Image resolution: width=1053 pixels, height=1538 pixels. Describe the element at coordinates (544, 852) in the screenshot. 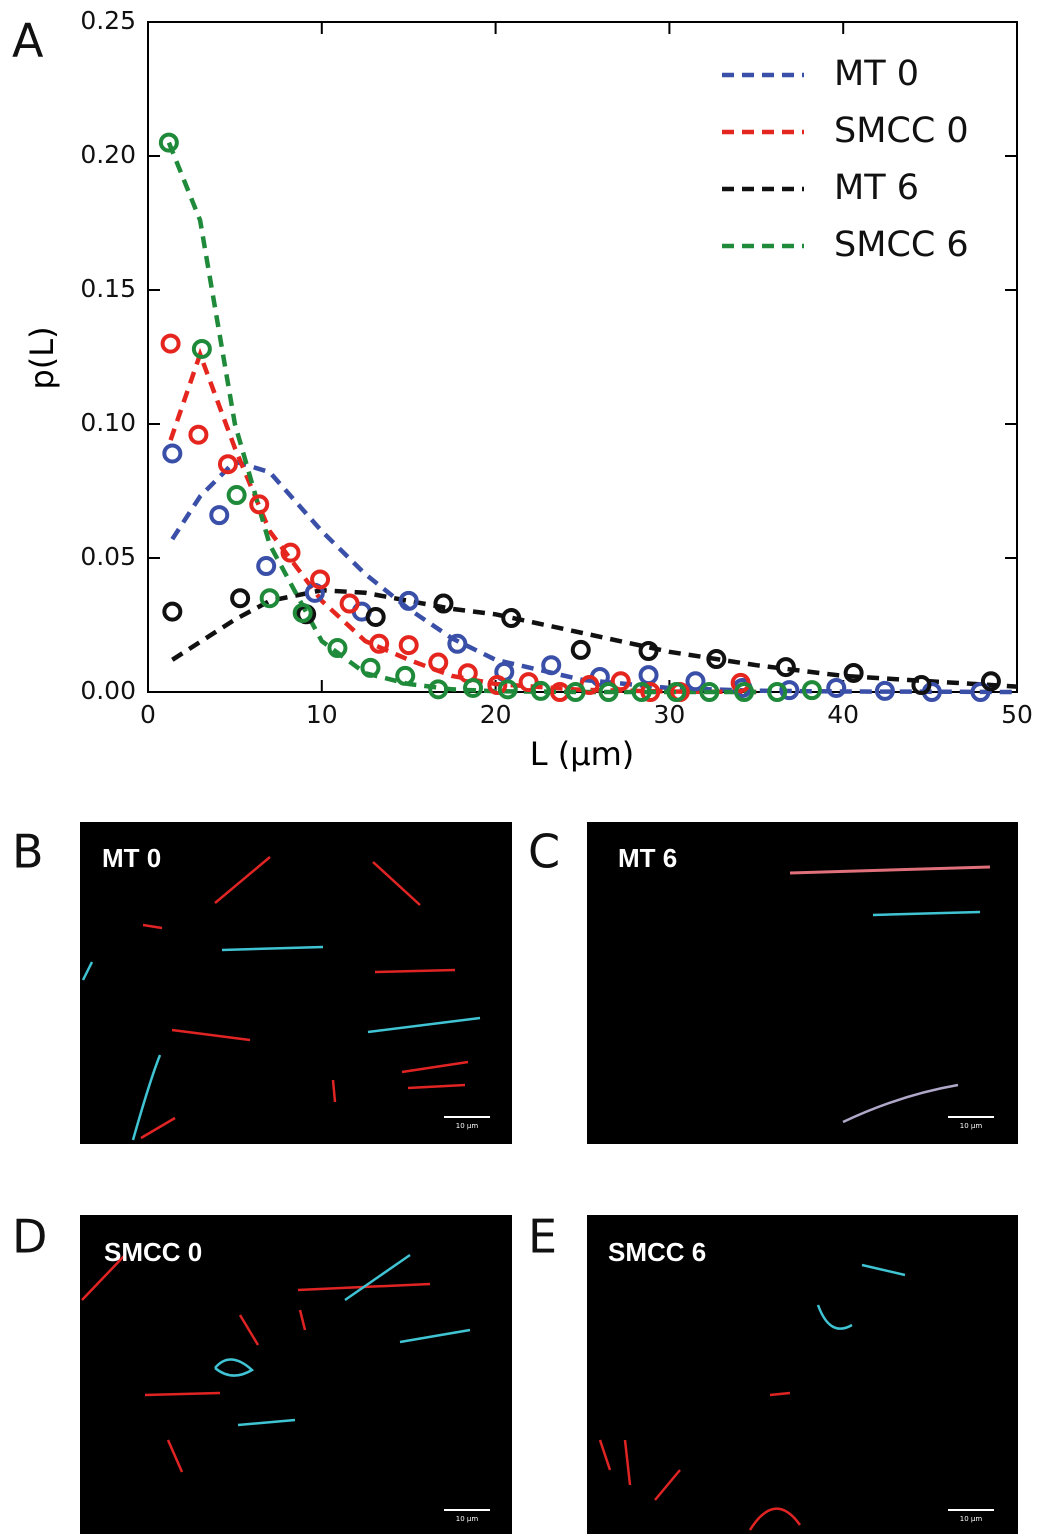

I see `panel-letter: C` at that location.